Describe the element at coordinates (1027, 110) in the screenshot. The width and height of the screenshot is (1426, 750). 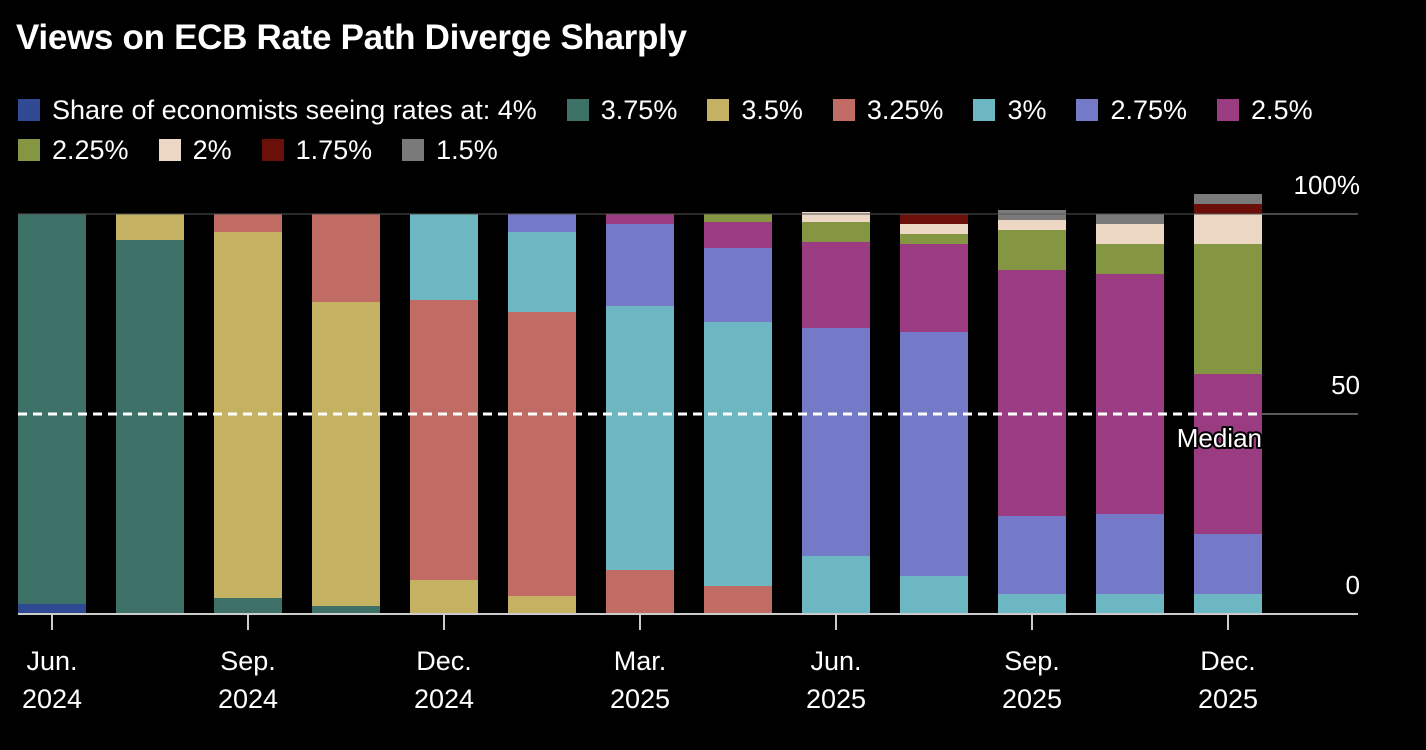
I see `legend-label: 3%` at that location.